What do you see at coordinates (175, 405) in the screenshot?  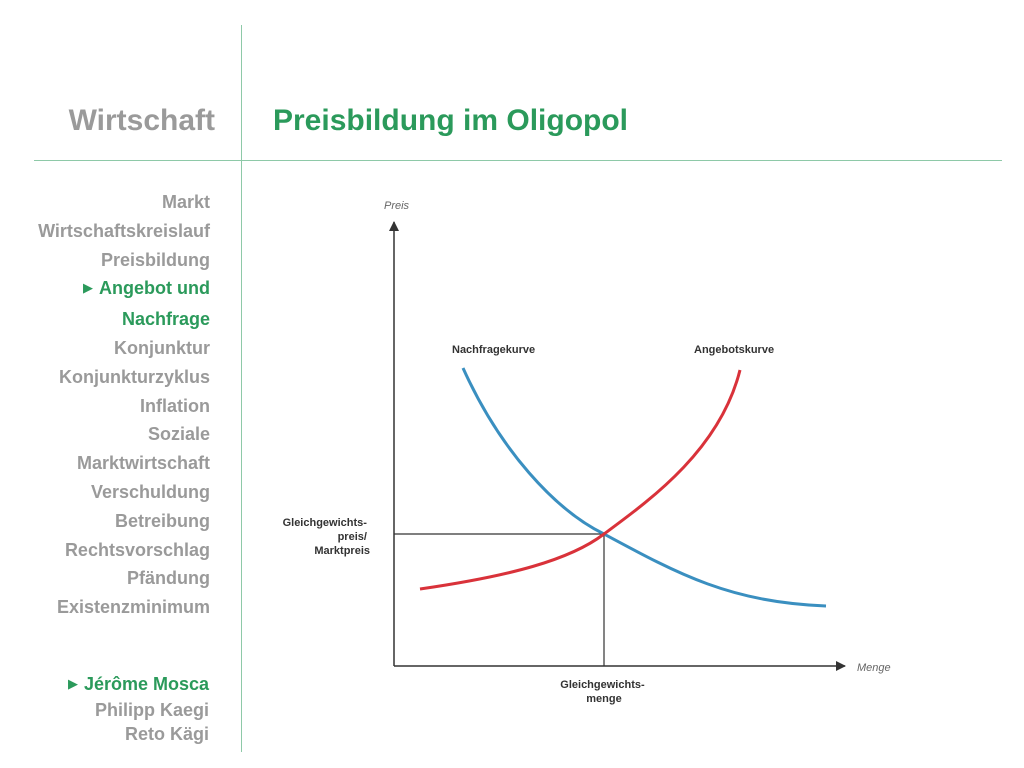 I see `nav-item-inflation: Inflation` at bounding box center [175, 405].